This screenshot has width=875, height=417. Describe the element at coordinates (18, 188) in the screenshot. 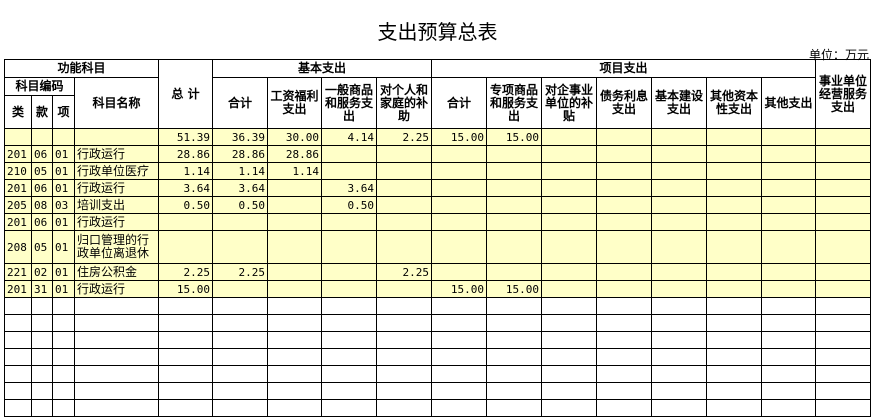

I see `code-cell: 201` at that location.